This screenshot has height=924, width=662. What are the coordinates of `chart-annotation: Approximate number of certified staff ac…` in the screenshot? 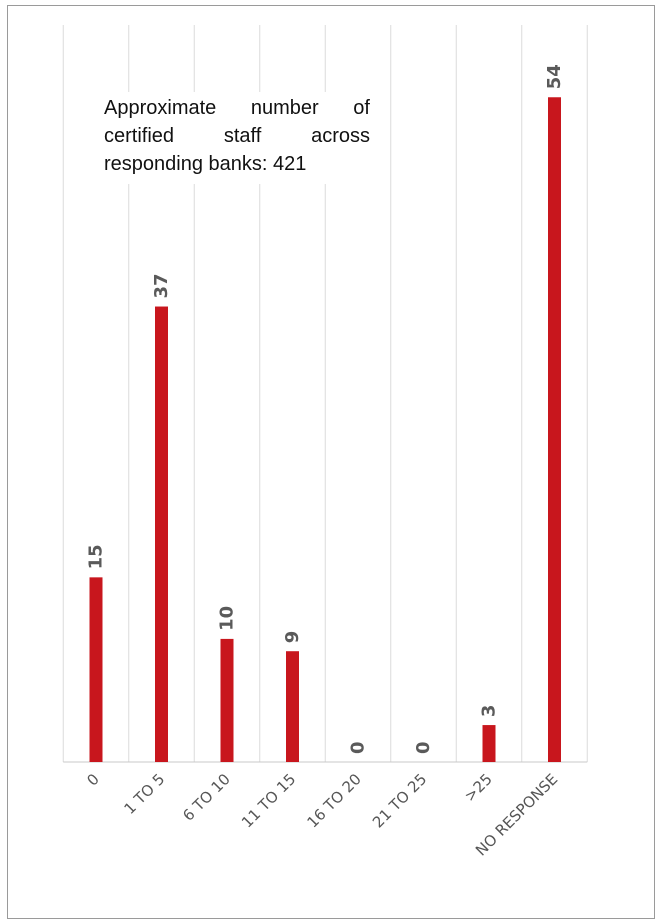 It's located at (237, 138).